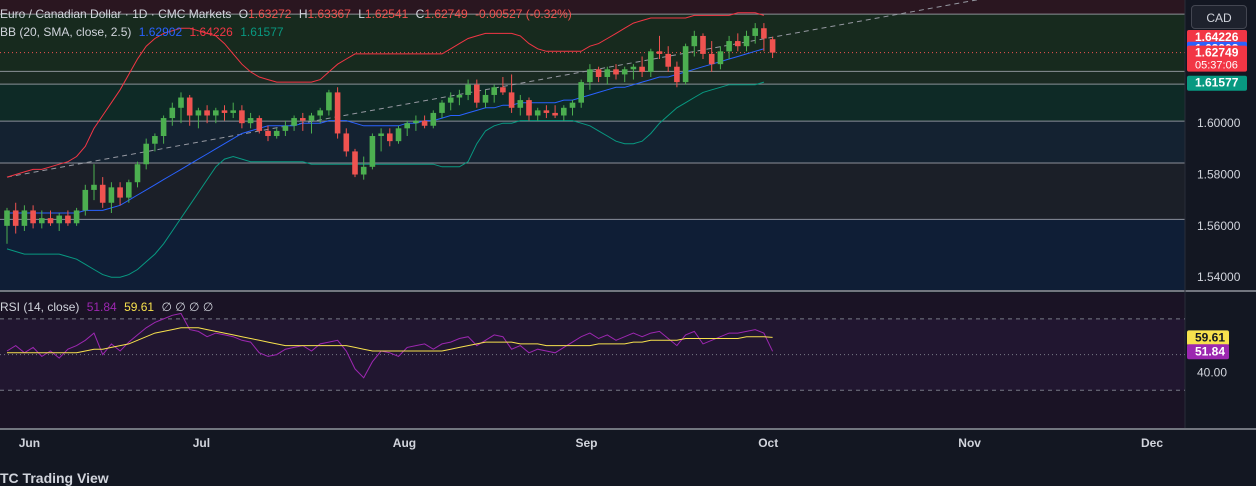 The image size is (1256, 486). I want to click on high-label: H, so click(303, 14).